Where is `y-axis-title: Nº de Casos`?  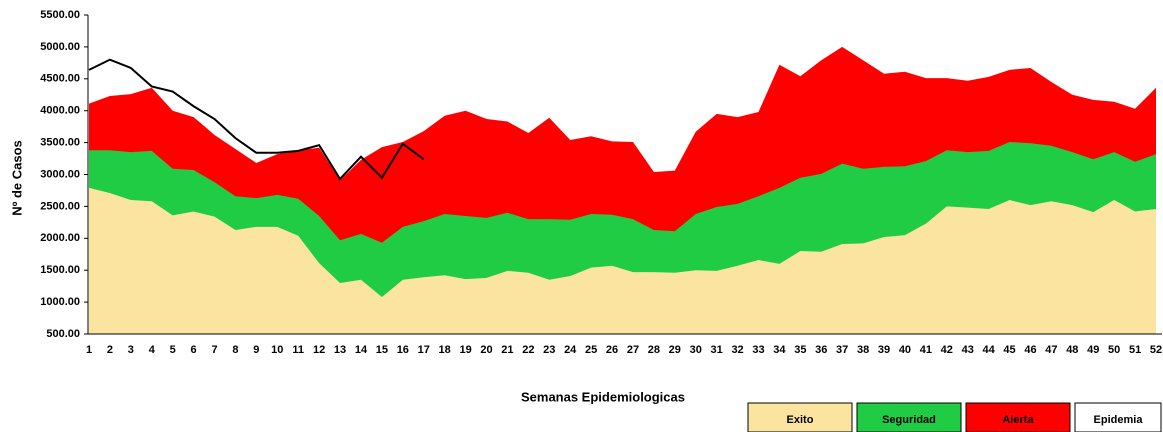 y-axis-title: Nº de Casos is located at coordinates (16, 178).